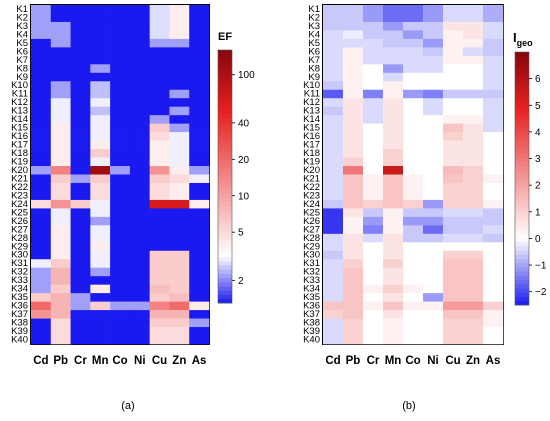  I want to click on column-label: Cd, so click(332, 361).